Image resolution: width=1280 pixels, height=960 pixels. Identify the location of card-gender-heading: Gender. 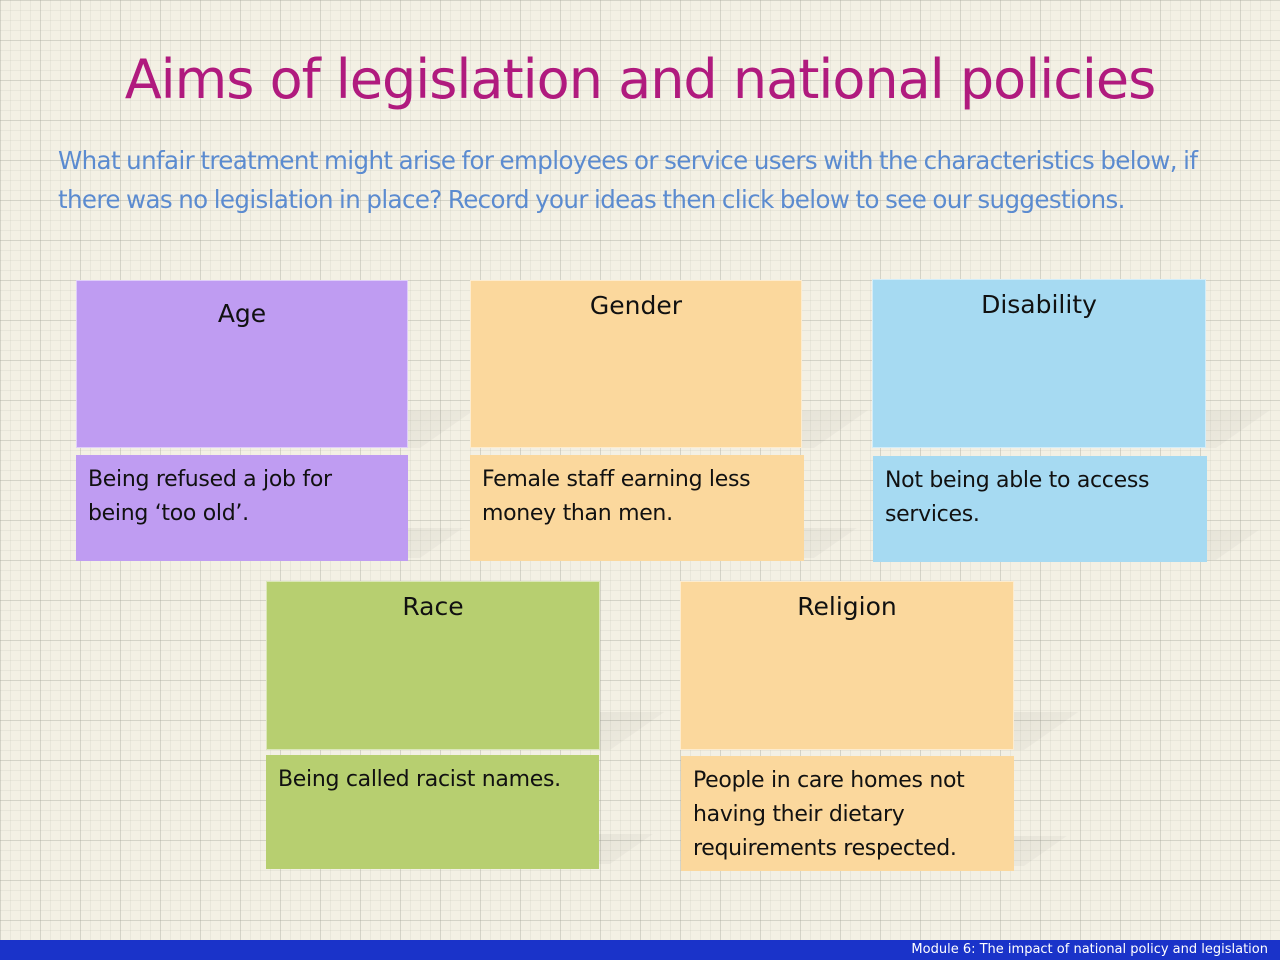
(636, 305).